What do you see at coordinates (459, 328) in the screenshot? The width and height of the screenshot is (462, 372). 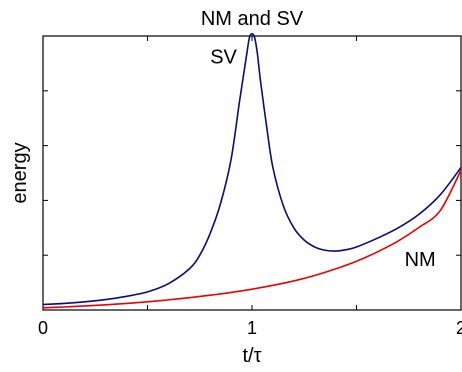 I see `x-tick-label: 2` at bounding box center [459, 328].